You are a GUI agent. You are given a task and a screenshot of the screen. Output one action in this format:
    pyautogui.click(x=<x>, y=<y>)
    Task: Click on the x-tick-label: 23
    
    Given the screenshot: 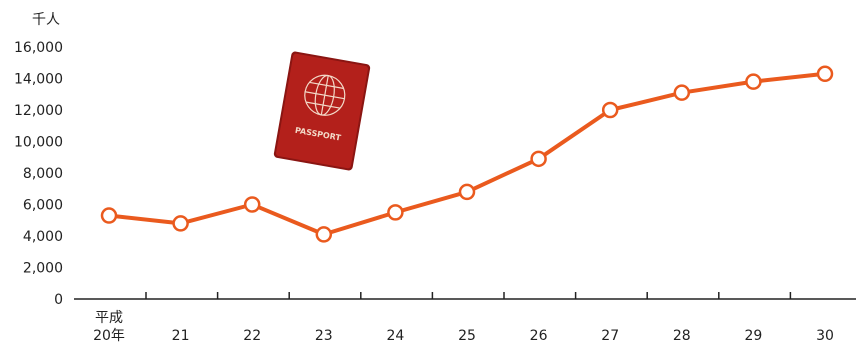 What is the action you would take?
    pyautogui.click(x=324, y=335)
    